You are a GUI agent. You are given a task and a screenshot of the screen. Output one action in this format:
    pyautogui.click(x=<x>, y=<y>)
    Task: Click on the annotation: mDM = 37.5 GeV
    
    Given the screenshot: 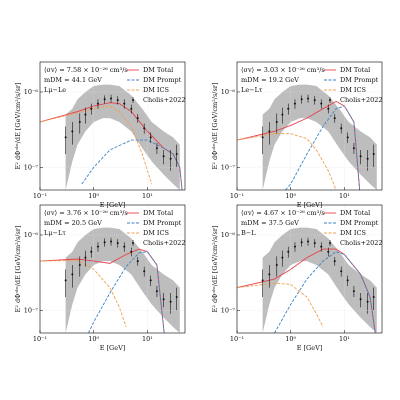 What is the action you would take?
    pyautogui.click(x=270, y=223)
    